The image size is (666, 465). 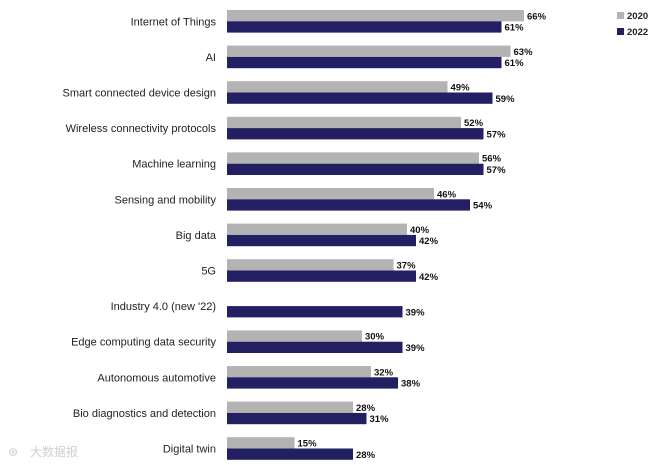 I want to click on data-label-2020: 37%, so click(x=407, y=266).